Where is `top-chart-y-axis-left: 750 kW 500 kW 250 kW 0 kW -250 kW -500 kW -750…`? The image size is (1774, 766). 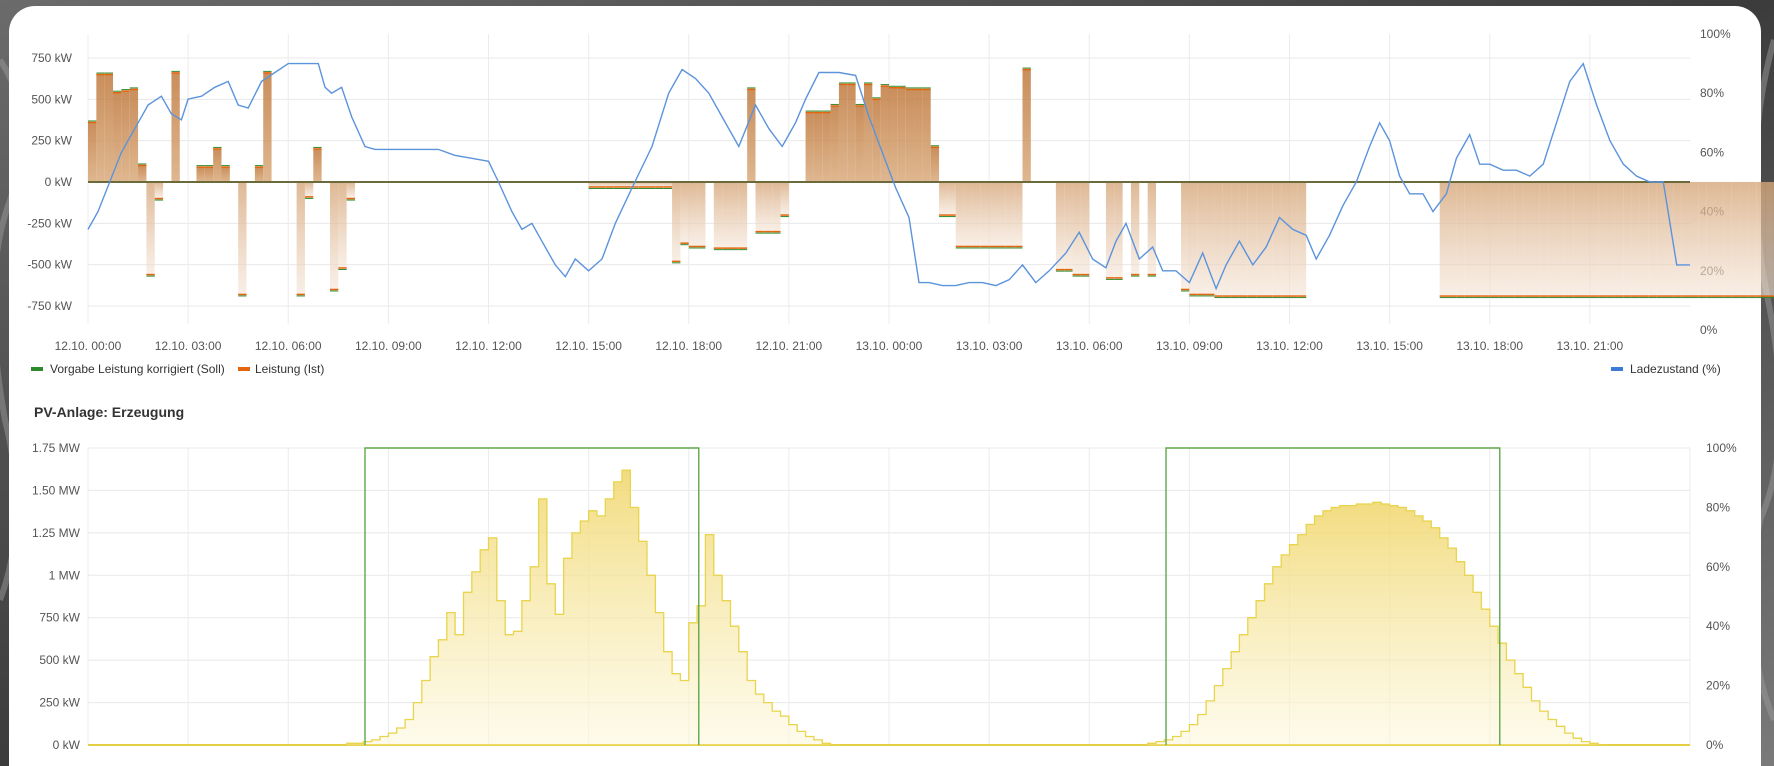 top-chart-y-axis-left: 750 kW 500 kW 250 kW 0 kW -250 kW -500 kW -750… is located at coordinates (49, 182).